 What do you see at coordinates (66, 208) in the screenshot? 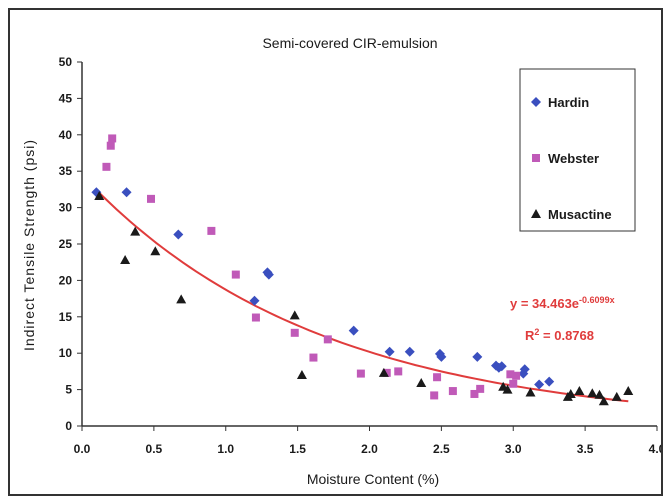
I see `y-tick-label: 30` at bounding box center [66, 208].